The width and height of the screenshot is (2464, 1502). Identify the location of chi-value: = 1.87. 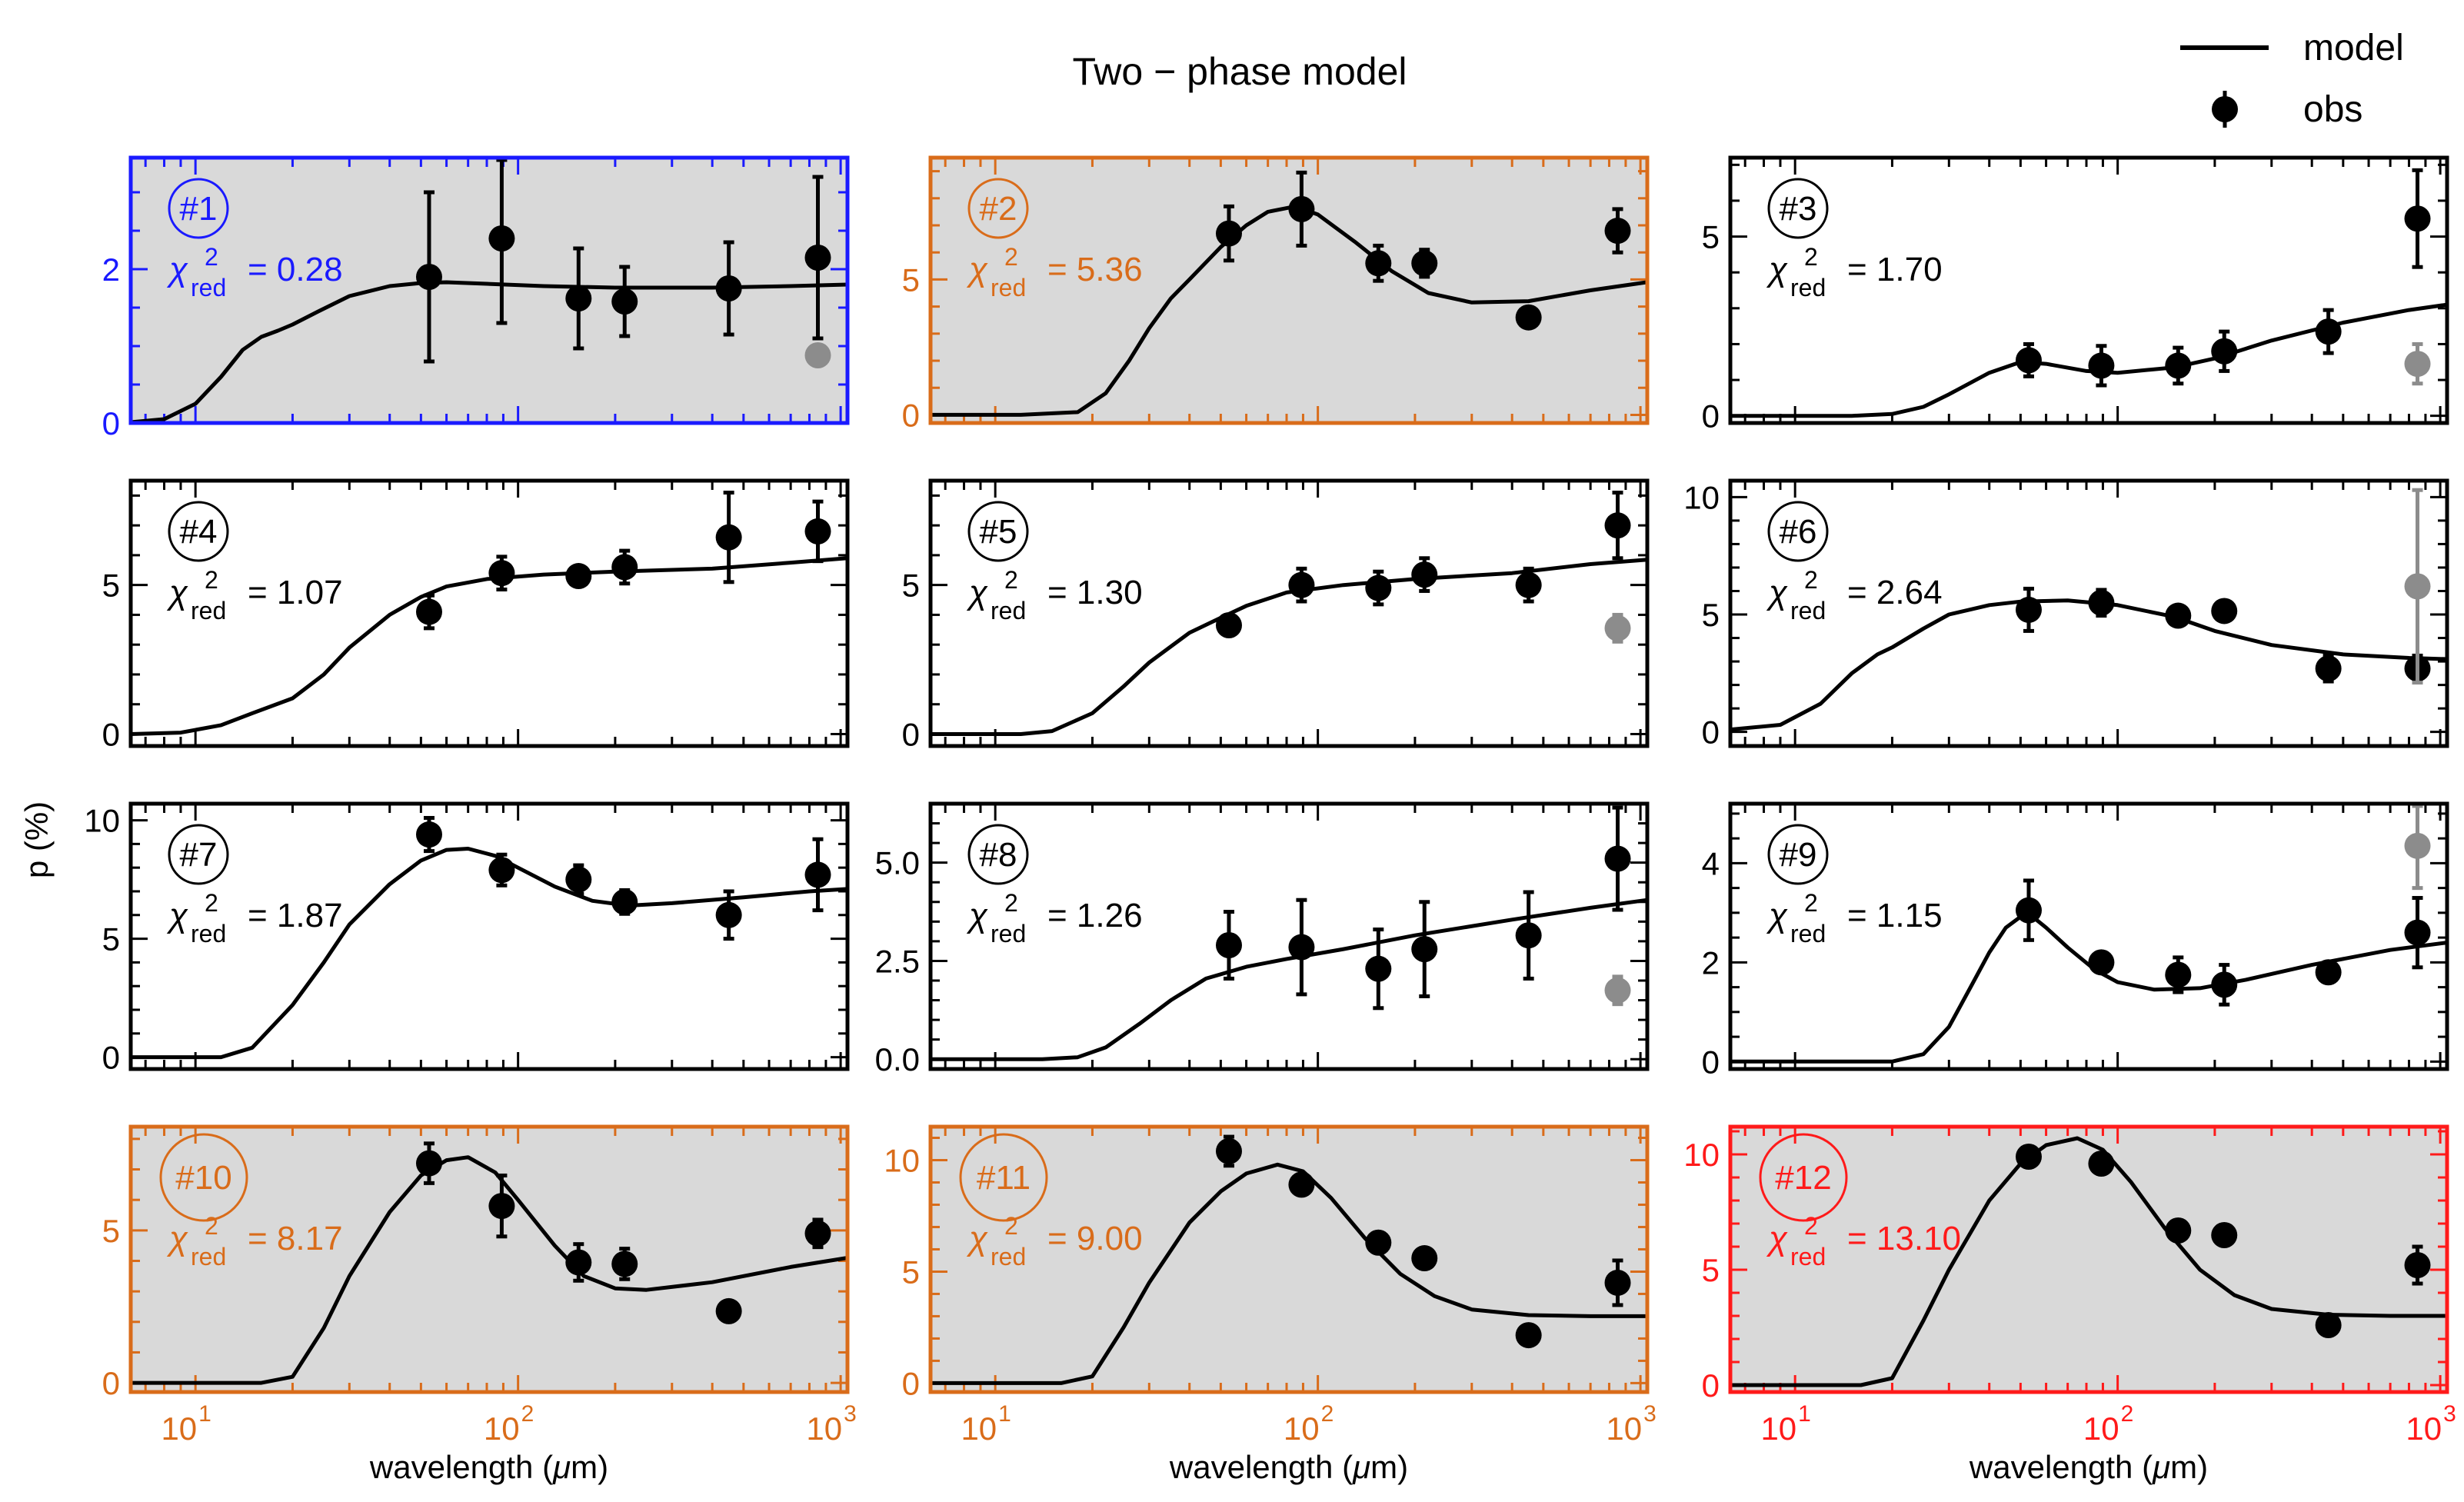
(295, 915).